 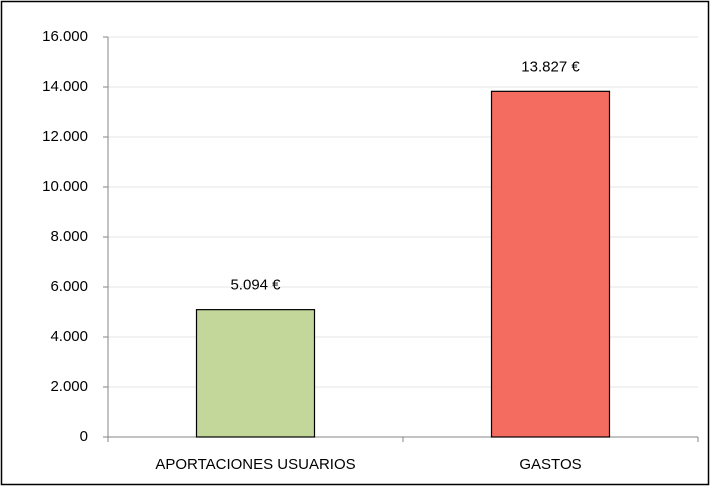 I want to click on y-tick-label: 8.000, so click(x=69, y=236).